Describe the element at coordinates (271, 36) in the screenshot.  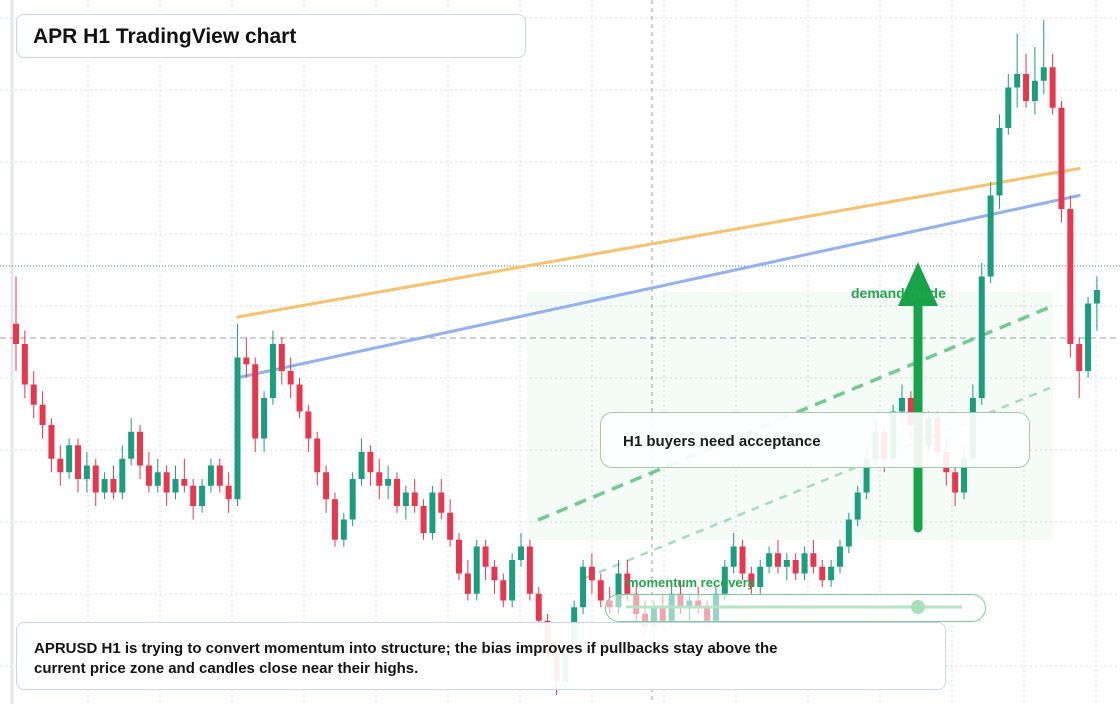
I see `title-card: APR H1 TradingView chart` at that location.